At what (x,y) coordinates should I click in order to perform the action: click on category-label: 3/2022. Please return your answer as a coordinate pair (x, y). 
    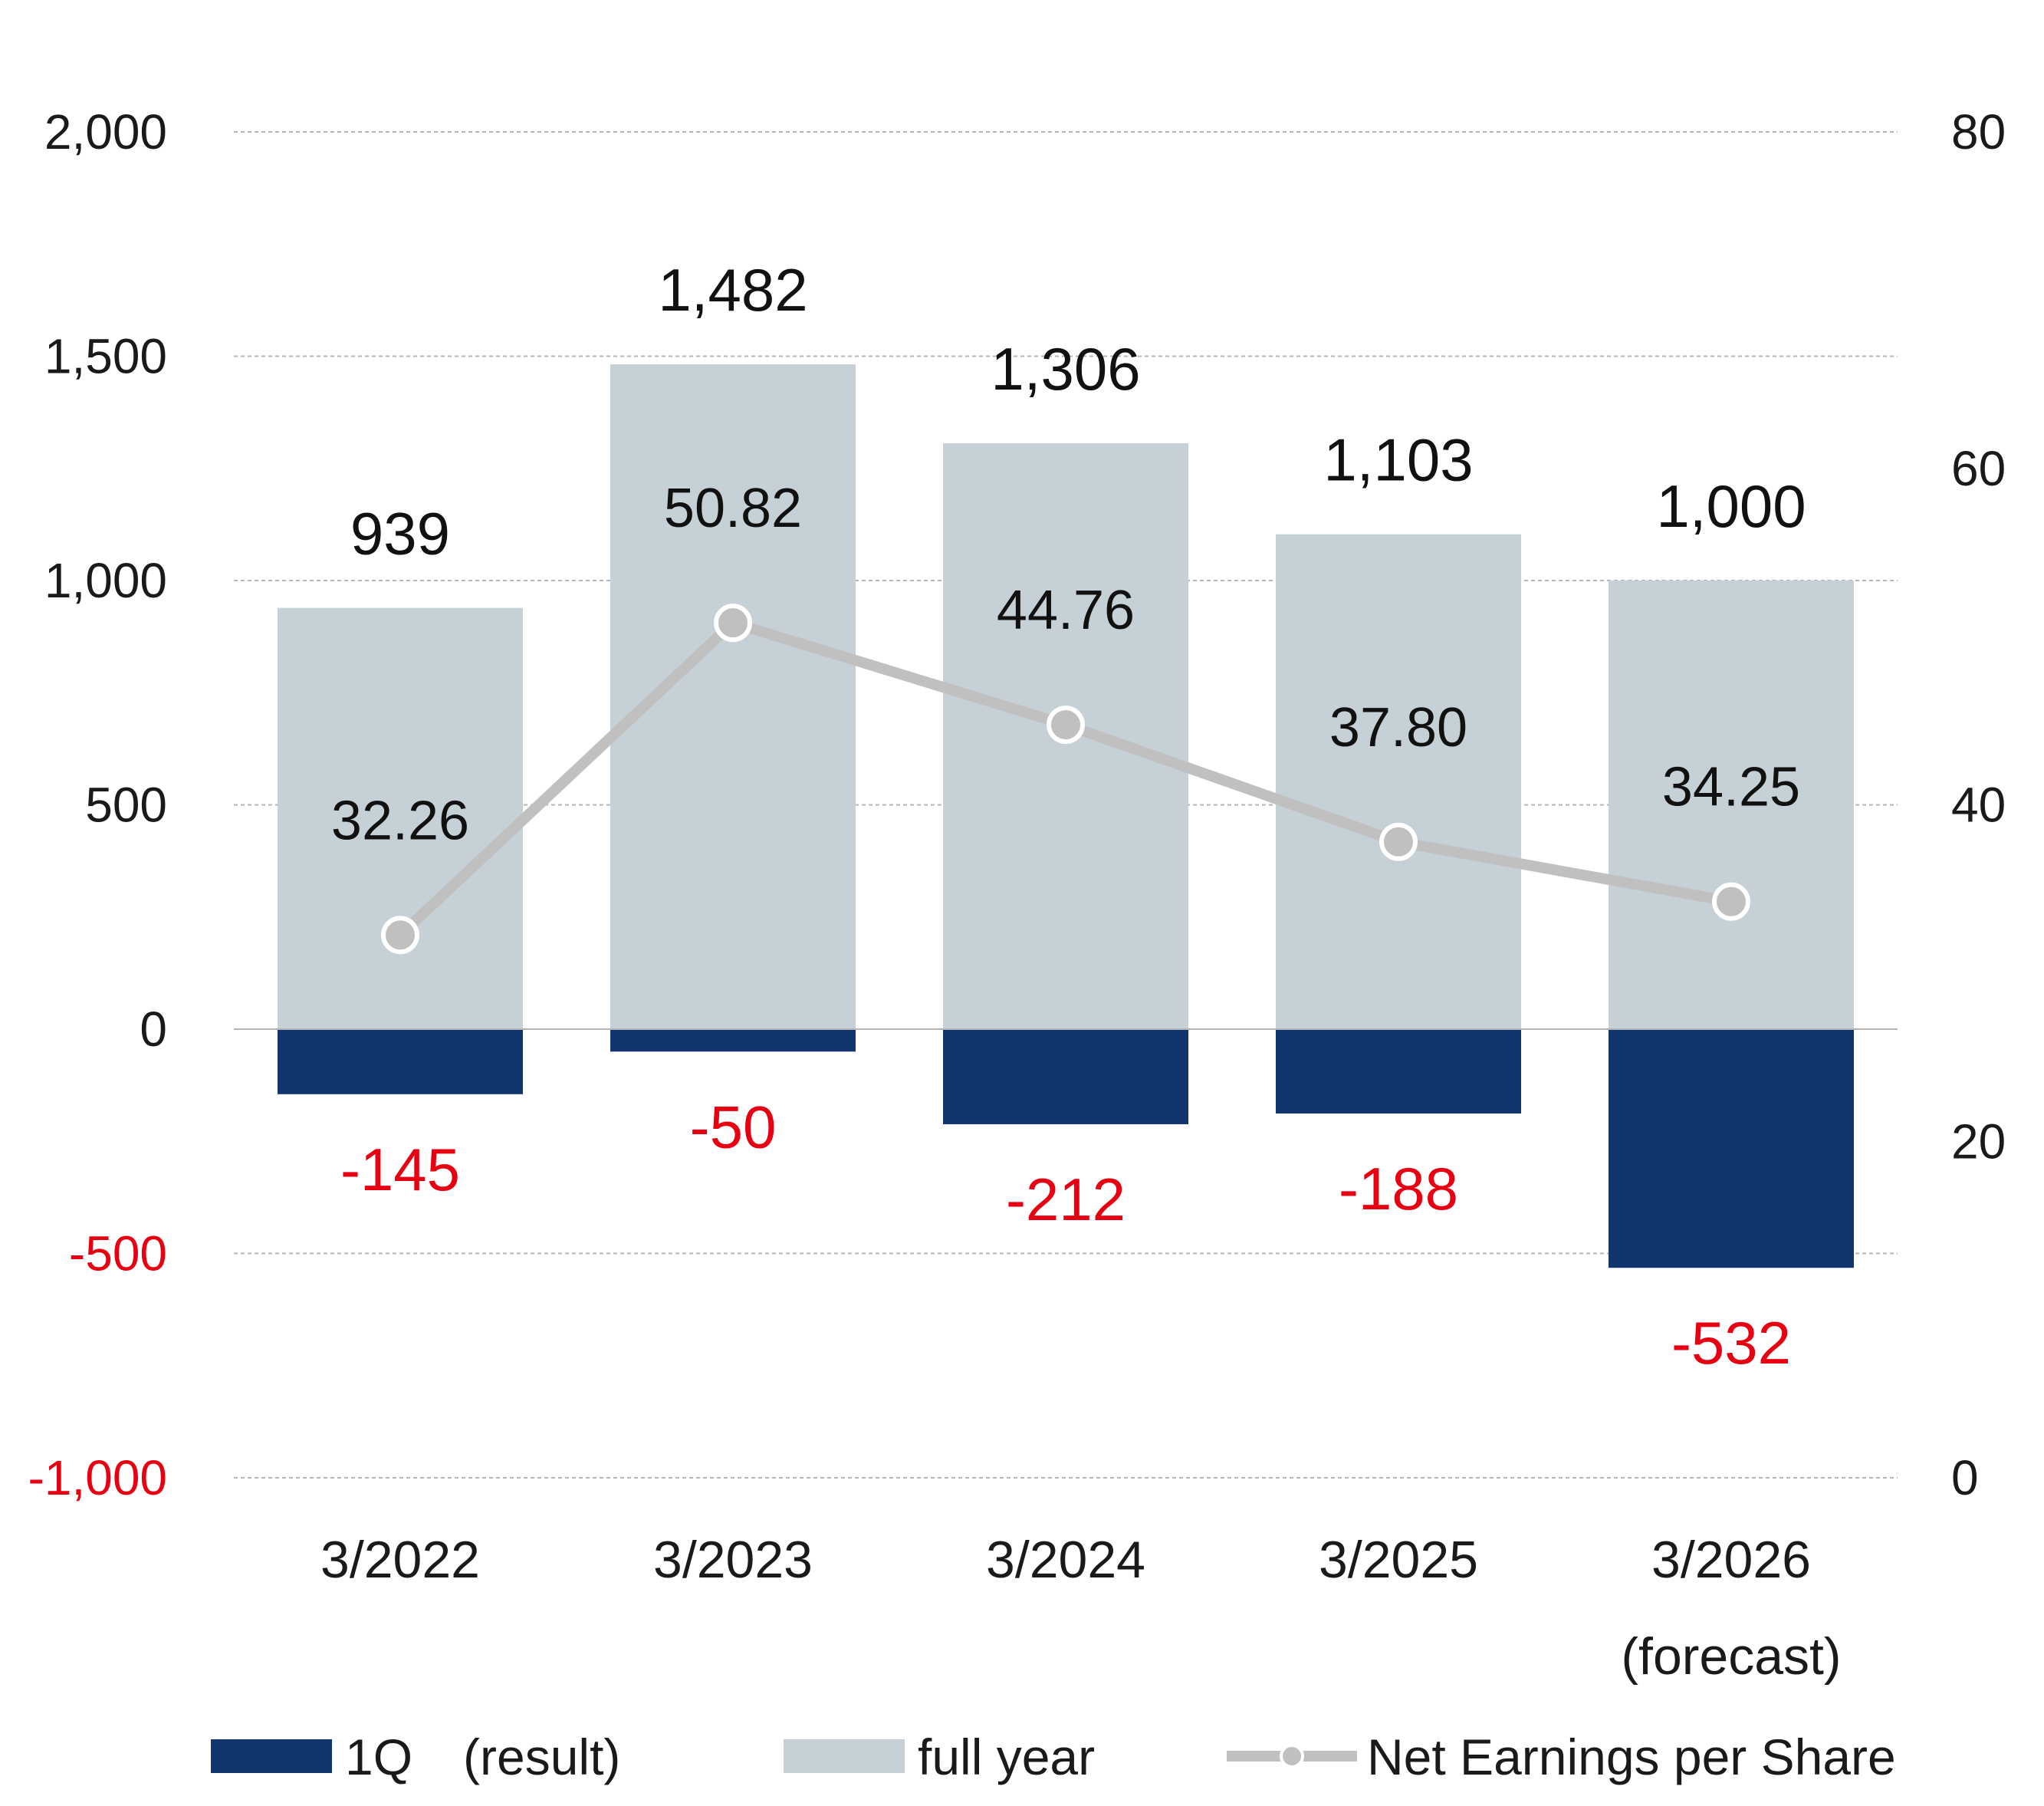
    Looking at the image, I should click on (400, 1560).